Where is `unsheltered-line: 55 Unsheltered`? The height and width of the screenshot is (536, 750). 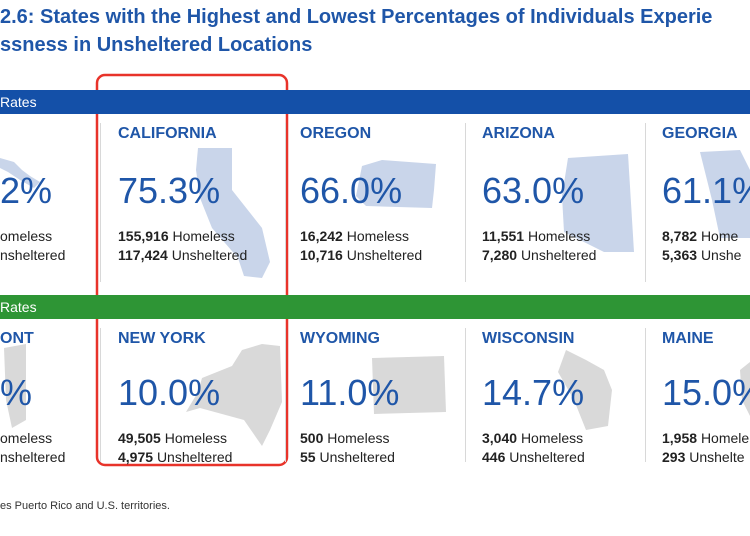
unsheltered-line: 55 Unsheltered is located at coordinates (347, 457).